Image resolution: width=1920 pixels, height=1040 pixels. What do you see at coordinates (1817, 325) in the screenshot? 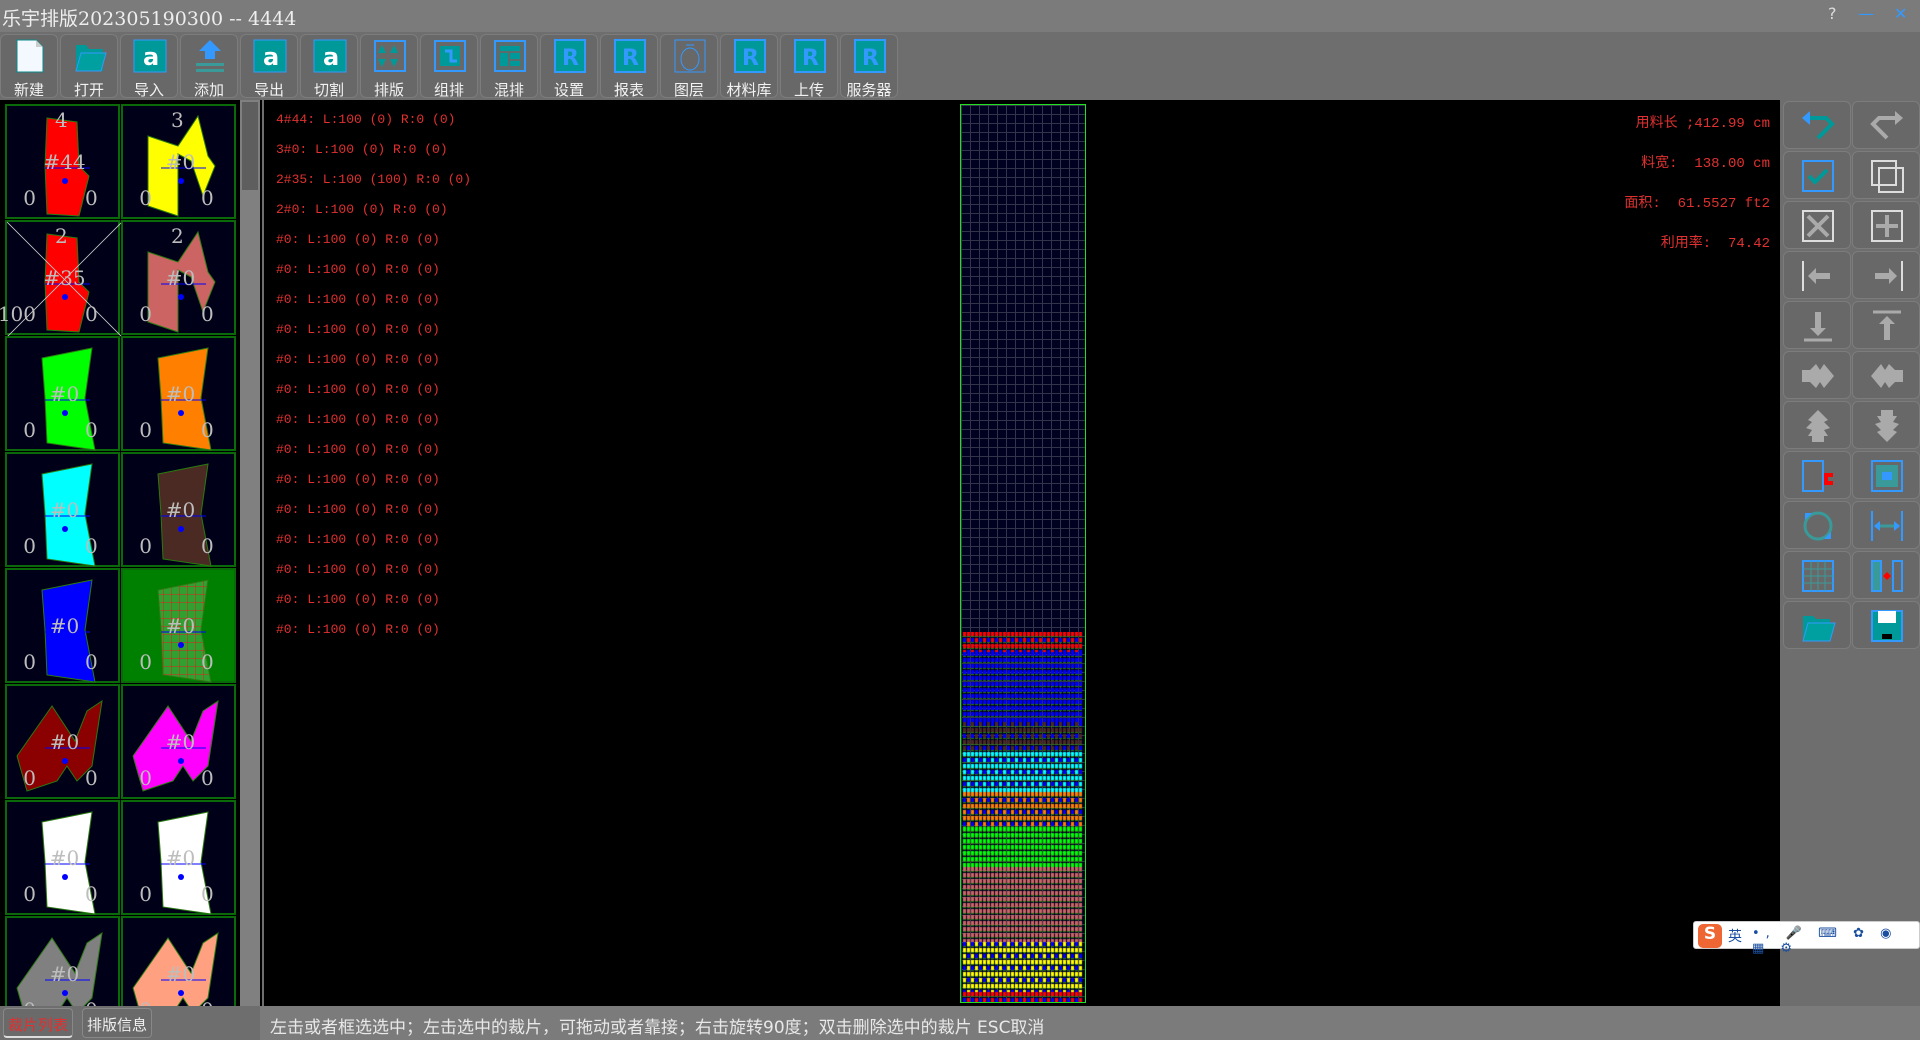
I see `align-bottom-button` at bounding box center [1817, 325].